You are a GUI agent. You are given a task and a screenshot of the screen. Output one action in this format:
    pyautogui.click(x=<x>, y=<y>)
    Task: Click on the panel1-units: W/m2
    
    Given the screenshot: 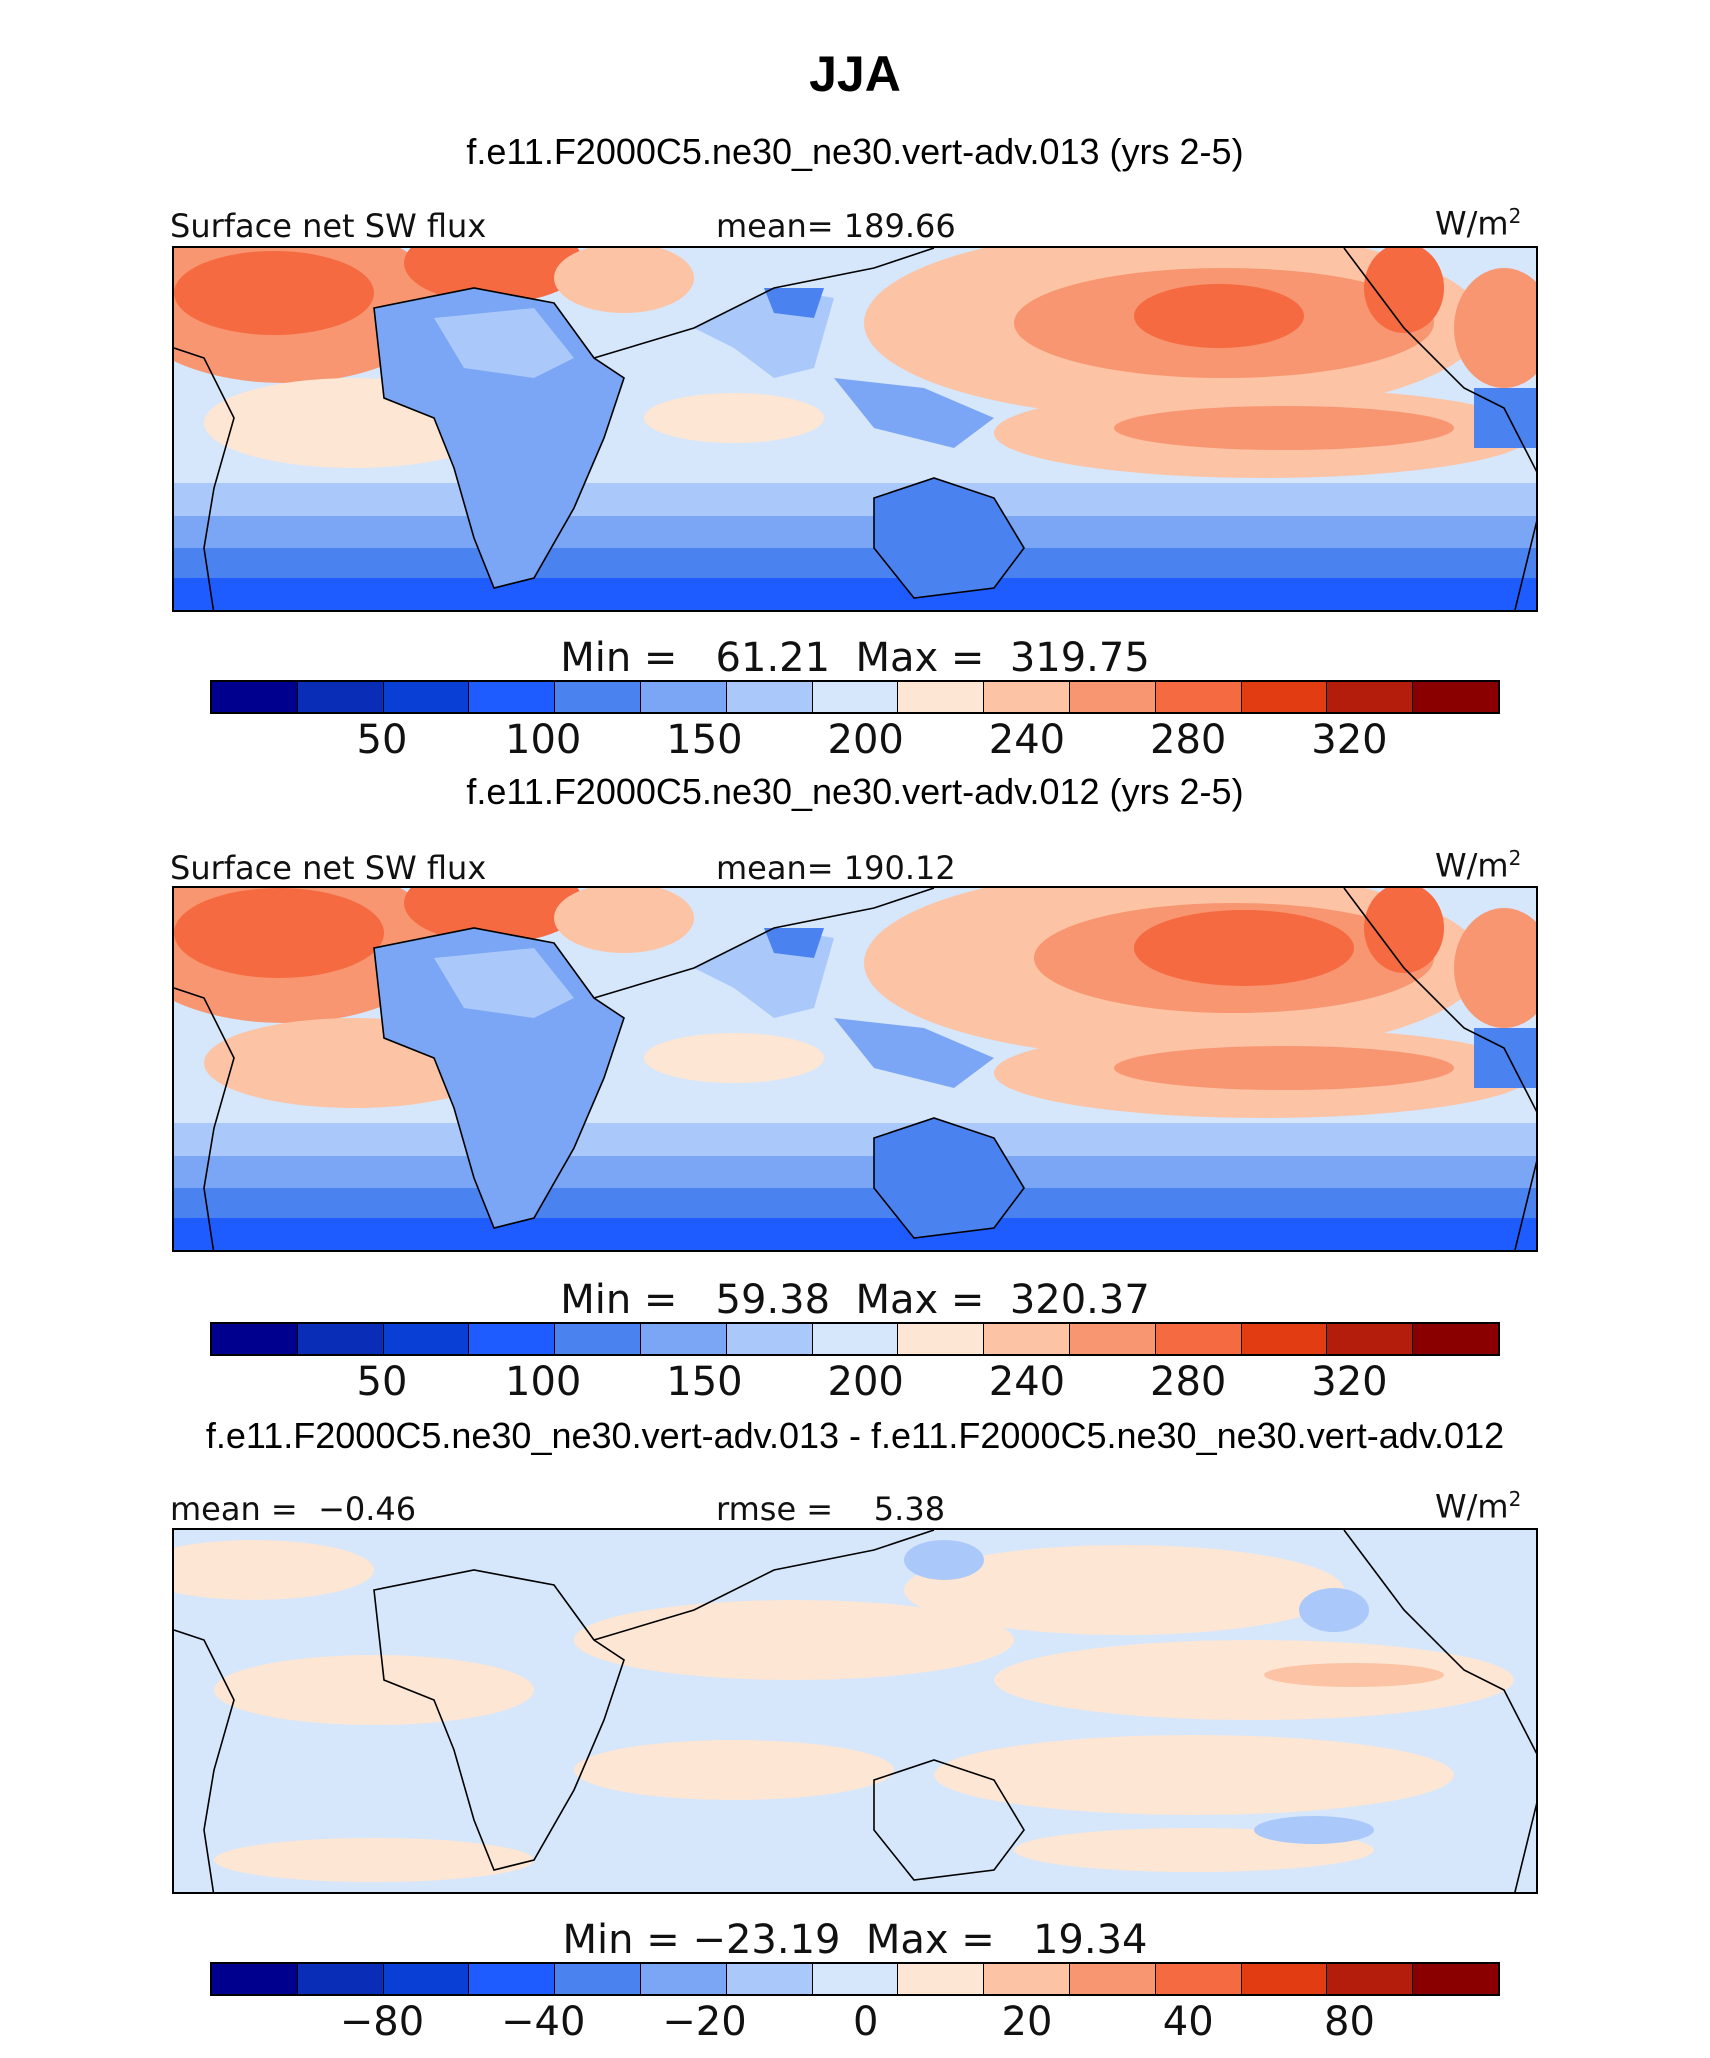 What is the action you would take?
    pyautogui.click(x=1478, y=223)
    